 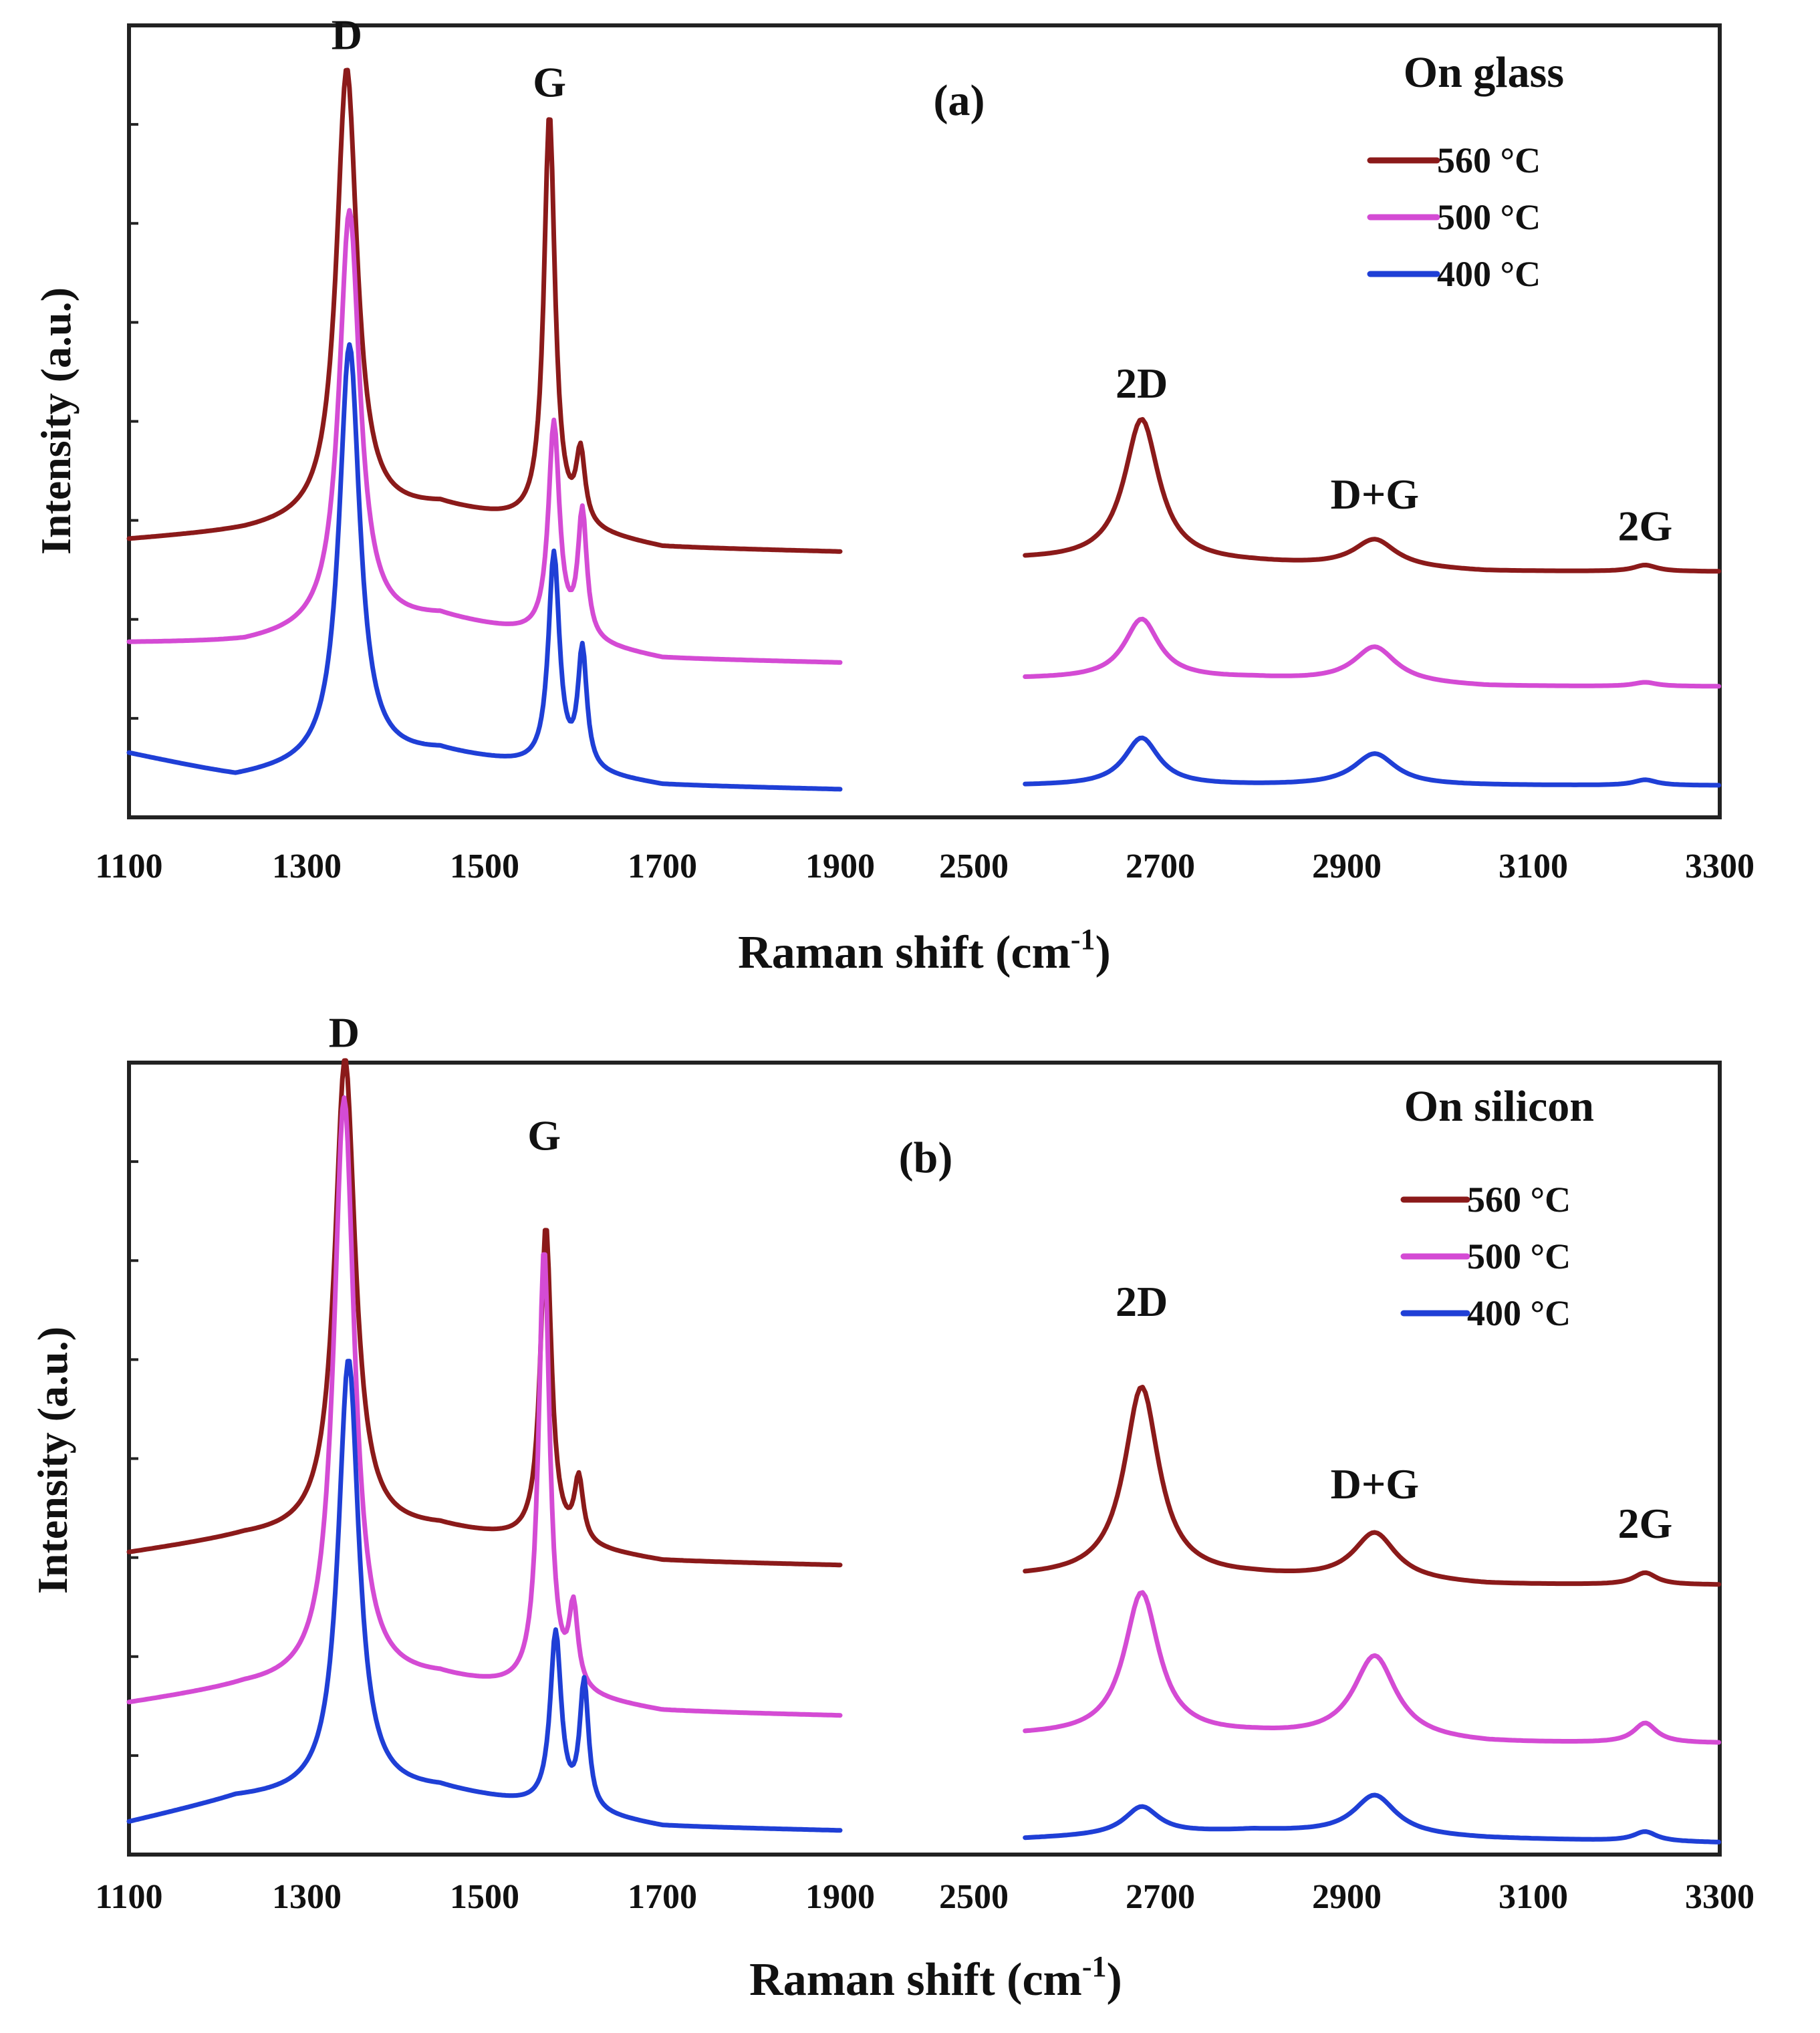 I want to click on substrate-label: On glass, so click(x=1484, y=72).